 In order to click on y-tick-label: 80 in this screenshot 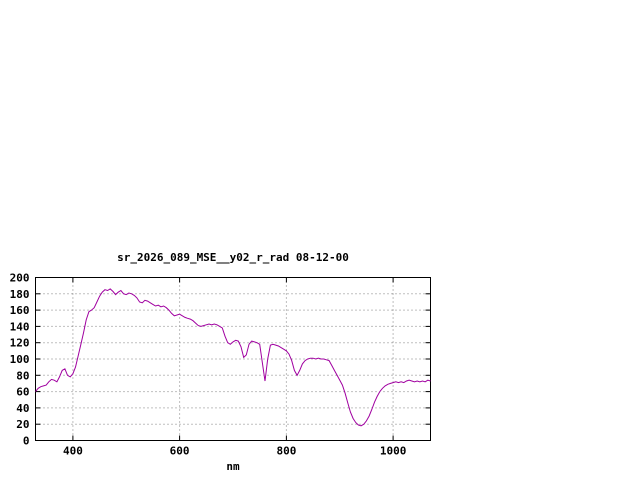, I will do `click(22, 375)`.